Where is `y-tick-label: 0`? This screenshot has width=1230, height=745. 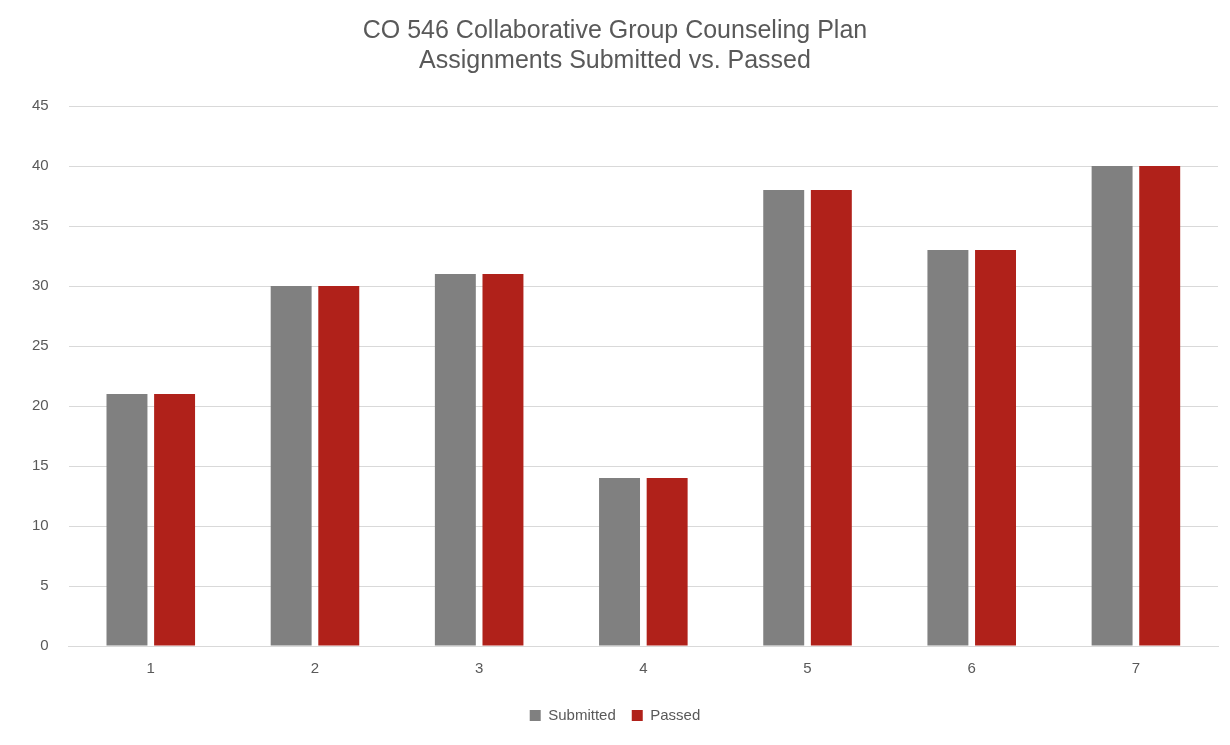
y-tick-label: 0 is located at coordinates (44, 645).